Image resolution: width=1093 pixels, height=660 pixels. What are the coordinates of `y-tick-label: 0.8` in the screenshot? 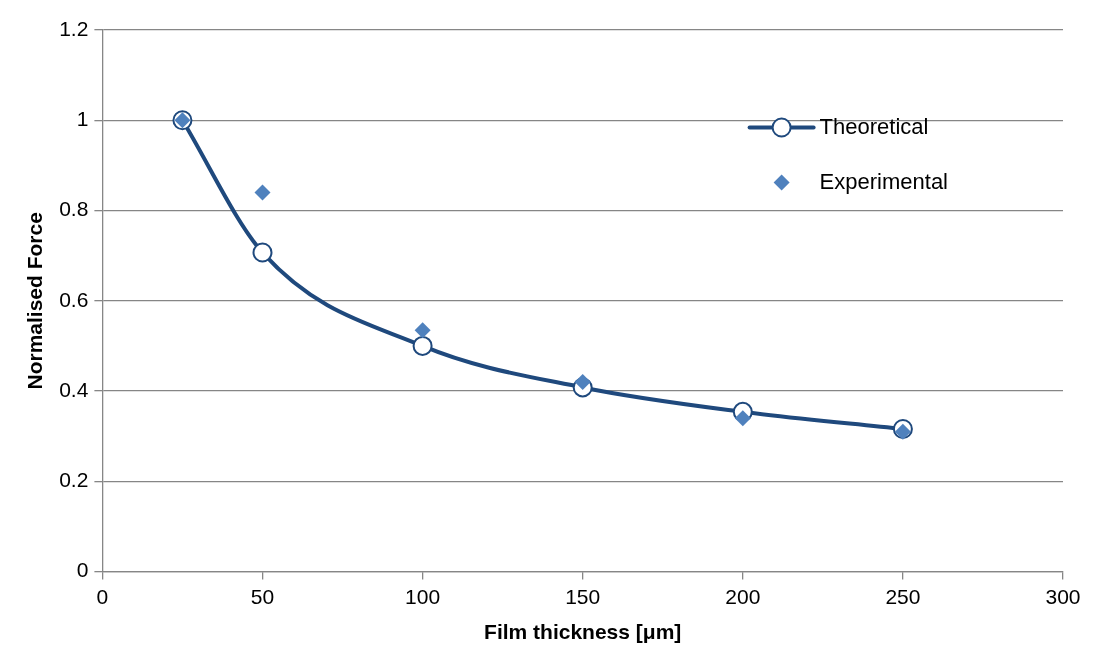 It's located at (74, 209).